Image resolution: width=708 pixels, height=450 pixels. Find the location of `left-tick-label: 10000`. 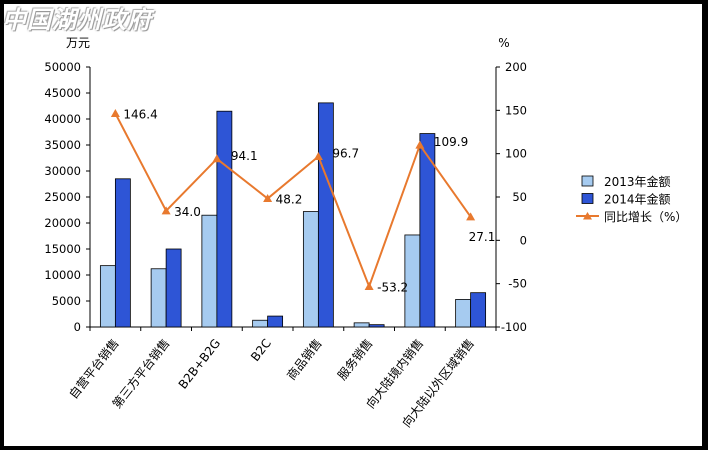

left-tick-label: 10000 is located at coordinates (62, 275).